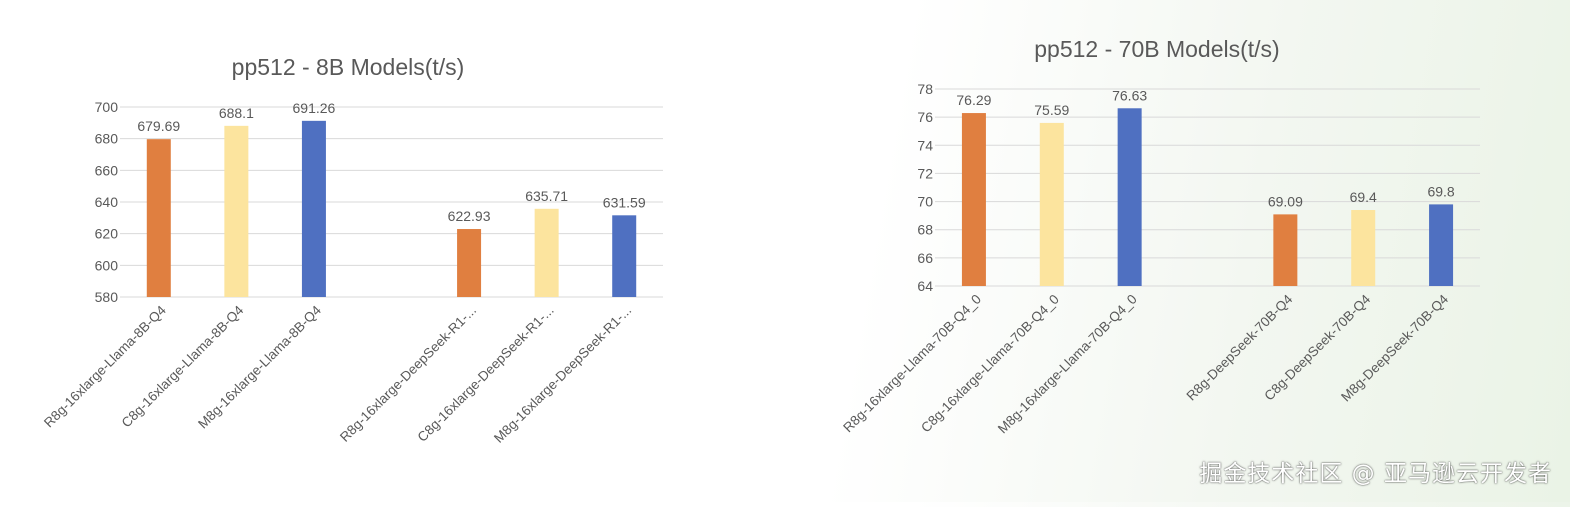  What do you see at coordinates (314, 108) in the screenshot?
I see `data-label: 691.26` at bounding box center [314, 108].